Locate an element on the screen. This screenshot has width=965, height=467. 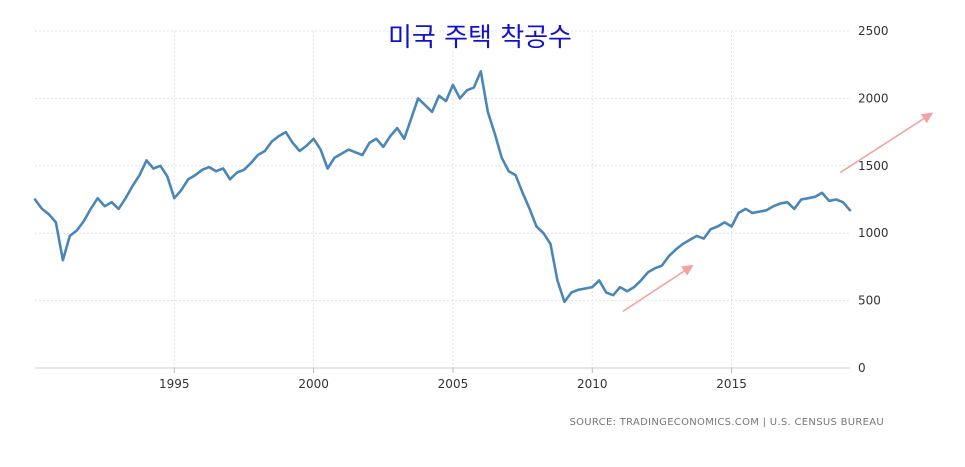
x-tick-label-1995: 1995 is located at coordinates (174, 384).